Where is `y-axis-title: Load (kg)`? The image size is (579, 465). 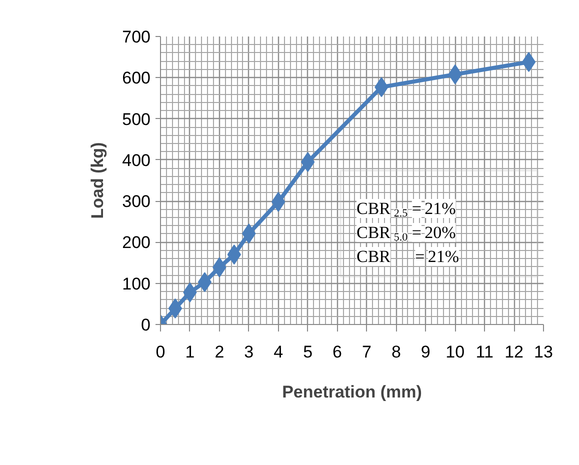 y-axis-title: Load (kg) is located at coordinates (98, 180).